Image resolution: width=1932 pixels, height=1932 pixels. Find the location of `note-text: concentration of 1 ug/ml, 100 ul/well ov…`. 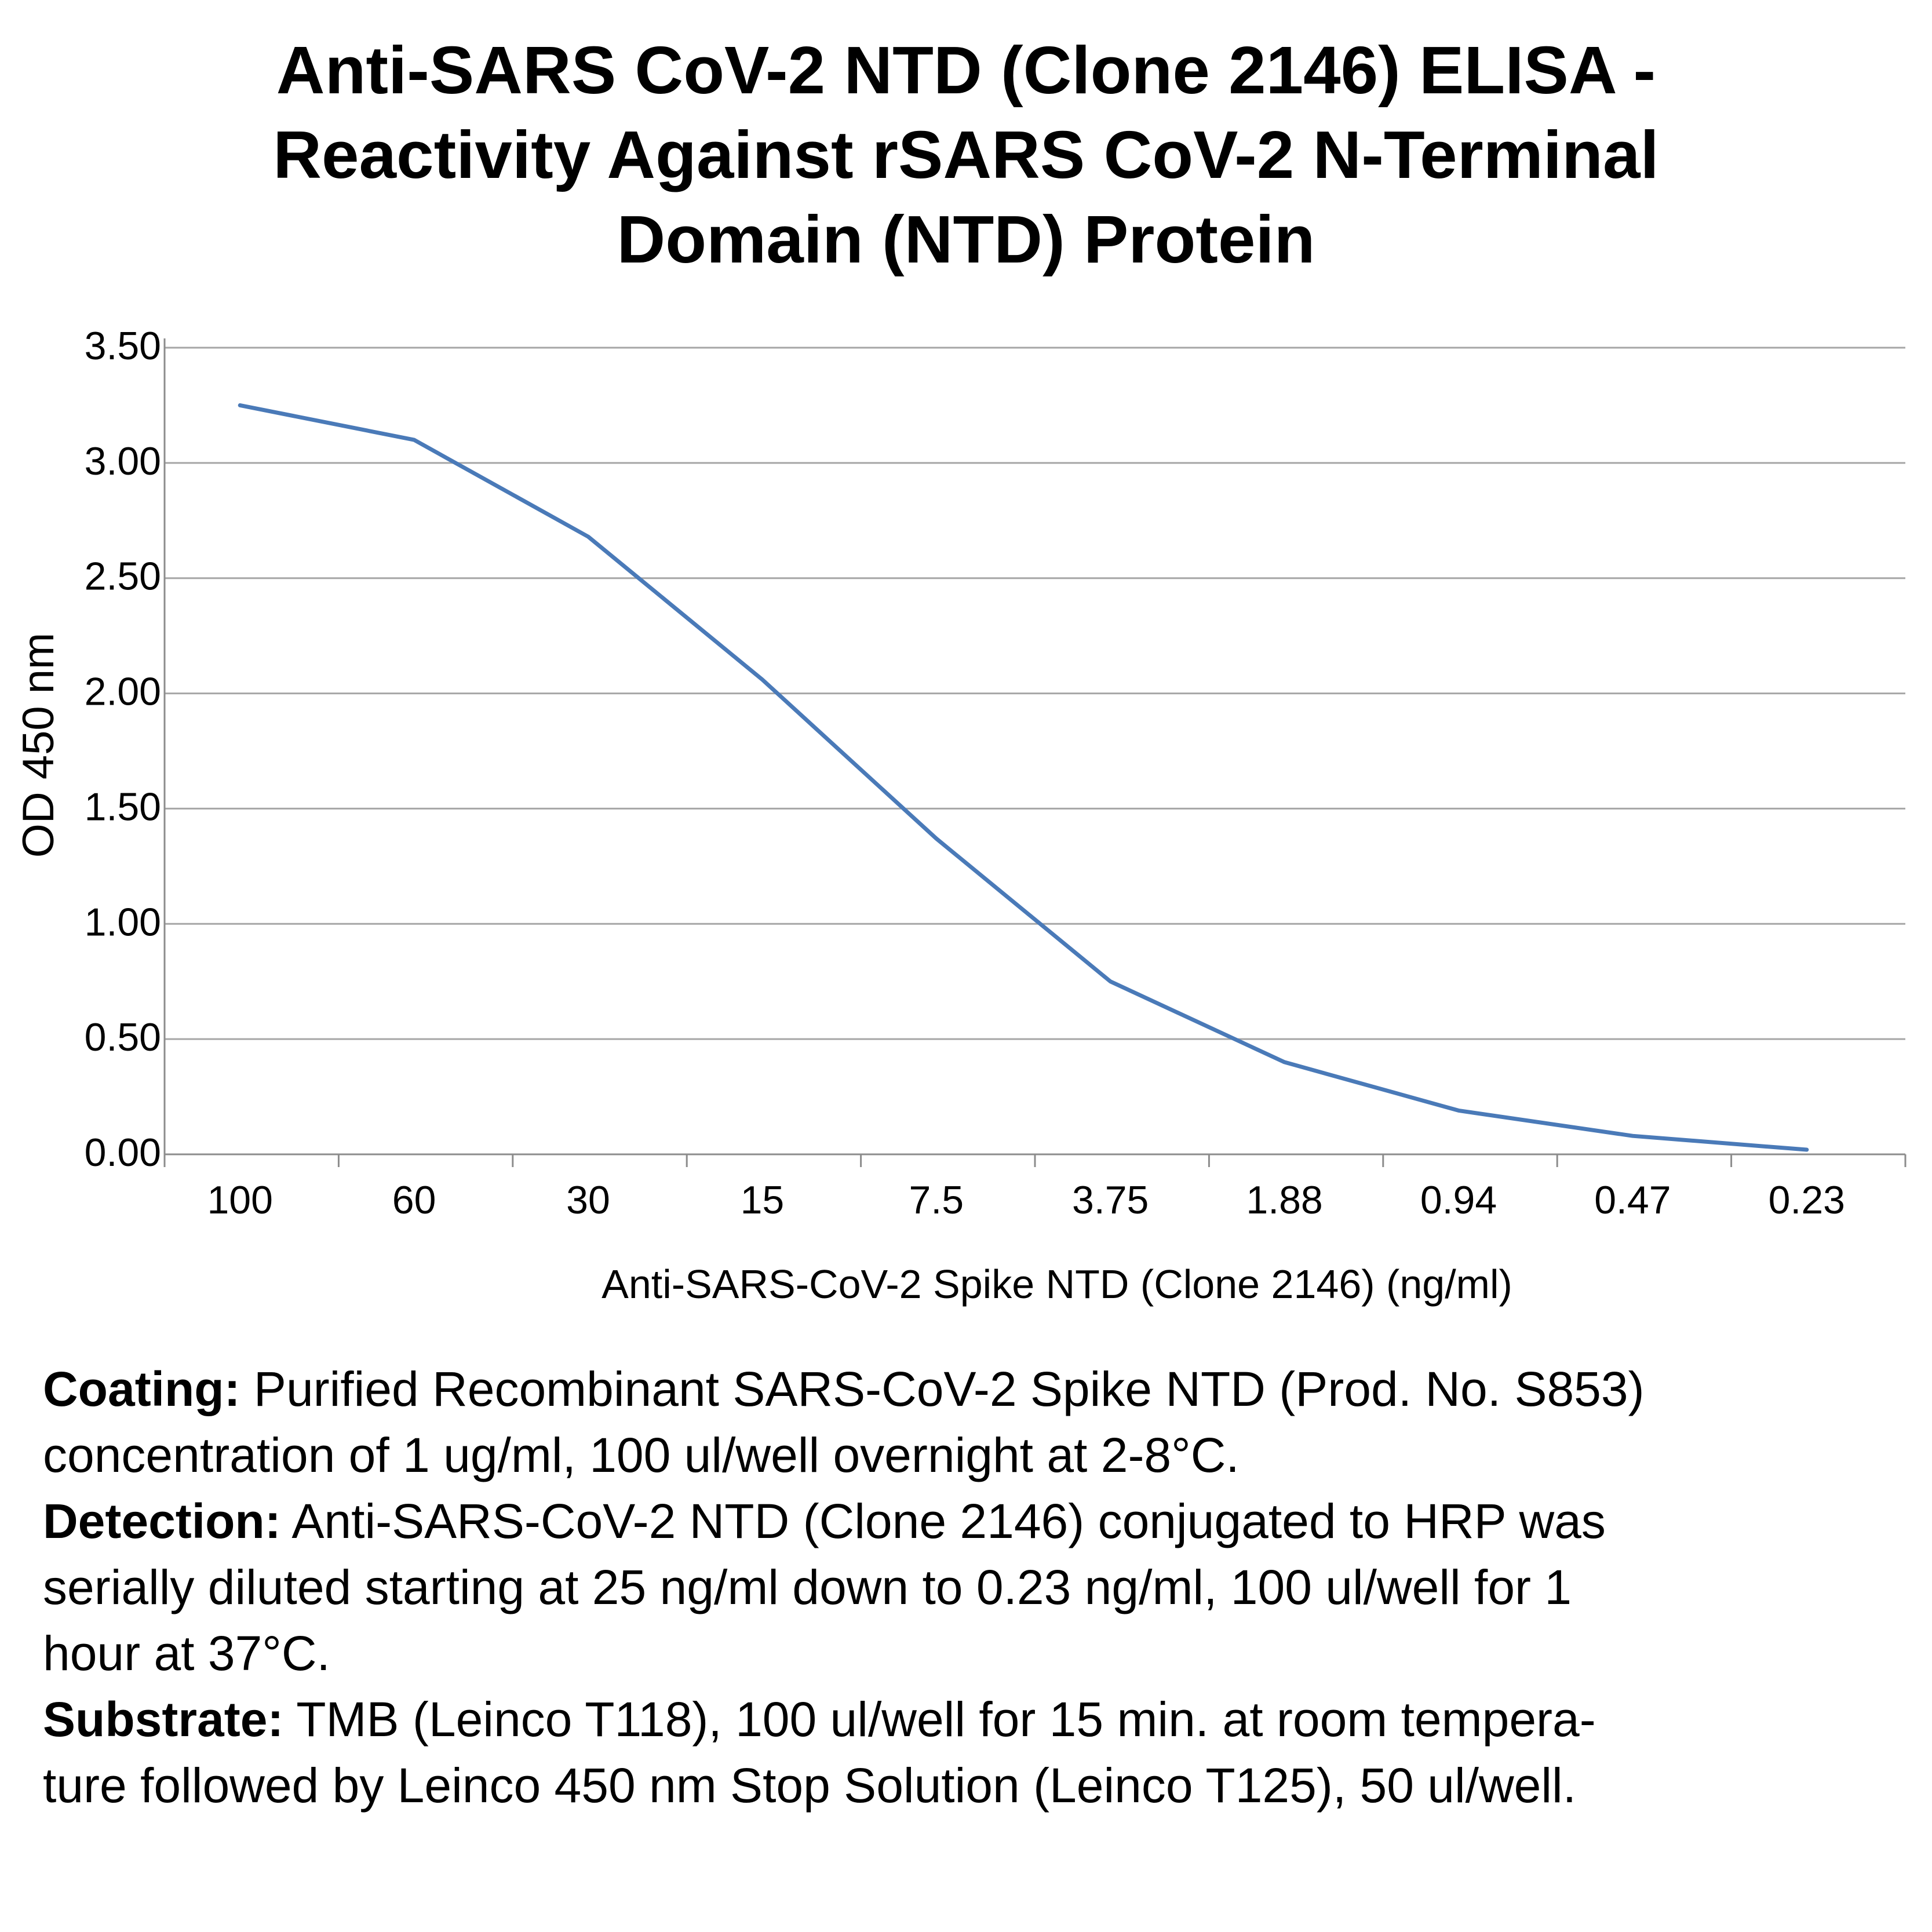

note-text: concentration of 1 ug/ml, 100 ul/well ov… is located at coordinates (641, 1455).